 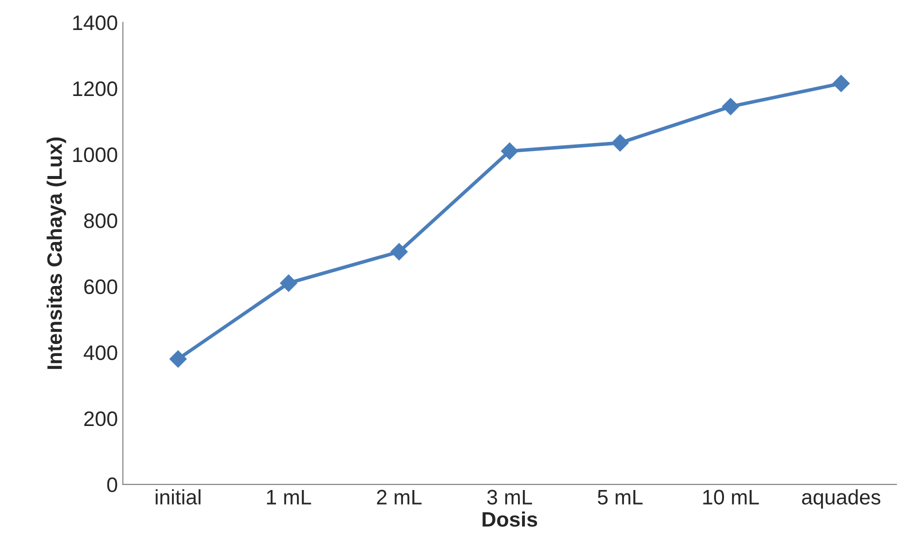 What do you see at coordinates (56, 253) in the screenshot?
I see `y-axis-title: Intensitas Cahaya (Lux)` at bounding box center [56, 253].